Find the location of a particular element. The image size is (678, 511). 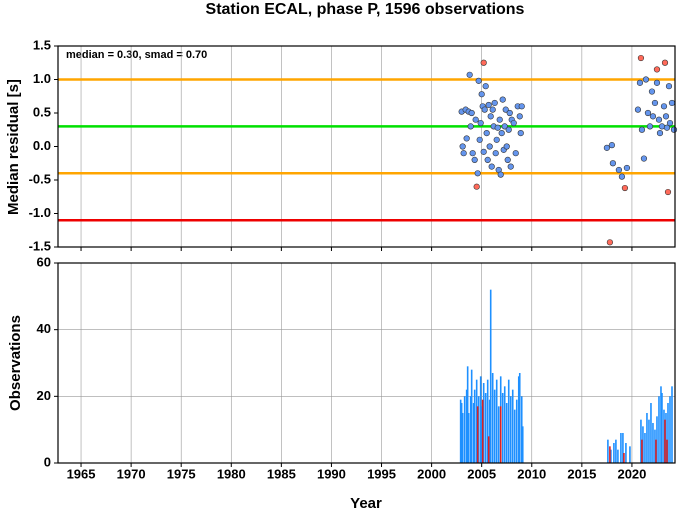

x-tick-label: 1980 is located at coordinates (231, 473).